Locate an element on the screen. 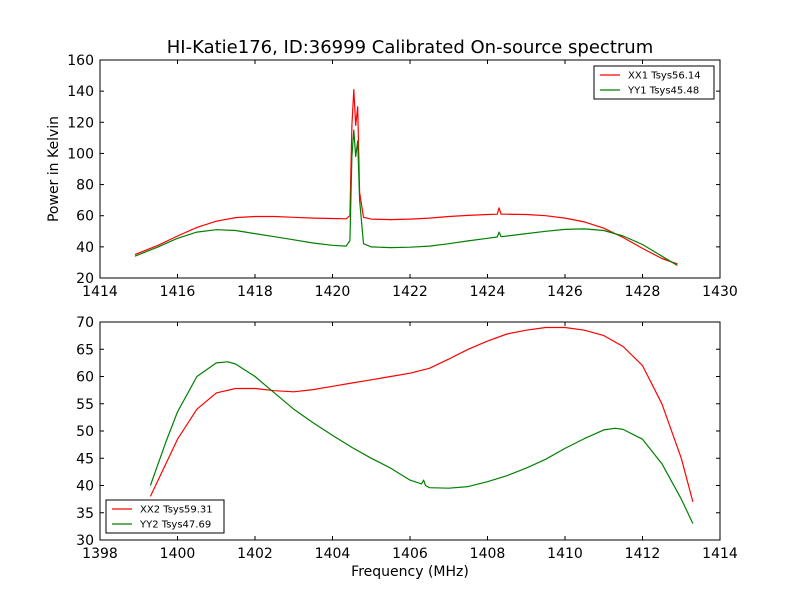 This screenshot has width=800, height=600. legend-label: YY2 Tsys47.69 is located at coordinates (175, 525).